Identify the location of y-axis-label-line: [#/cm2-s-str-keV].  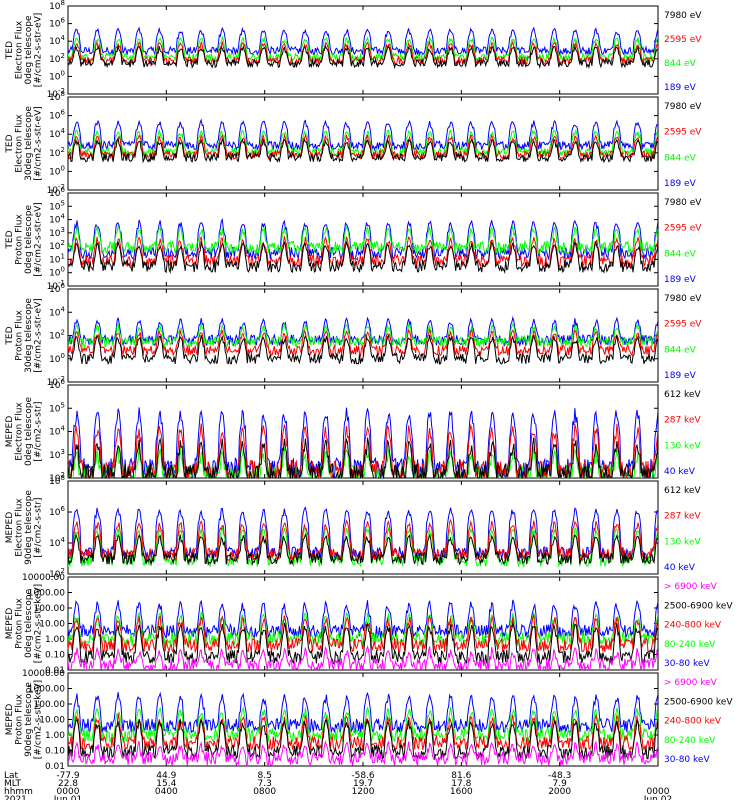
(39, 623).